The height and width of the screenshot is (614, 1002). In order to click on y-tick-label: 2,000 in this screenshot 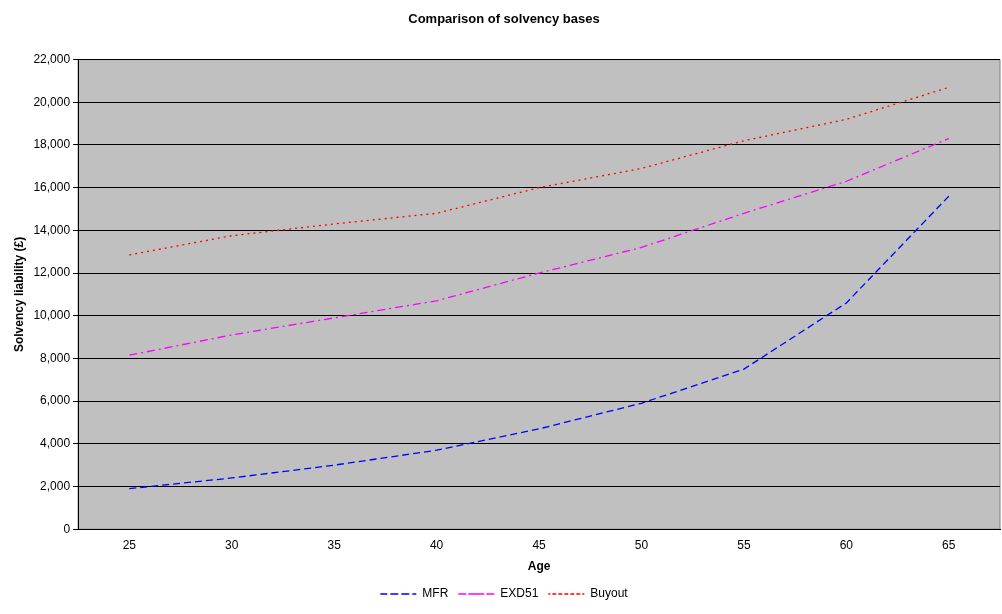, I will do `click(55, 485)`.